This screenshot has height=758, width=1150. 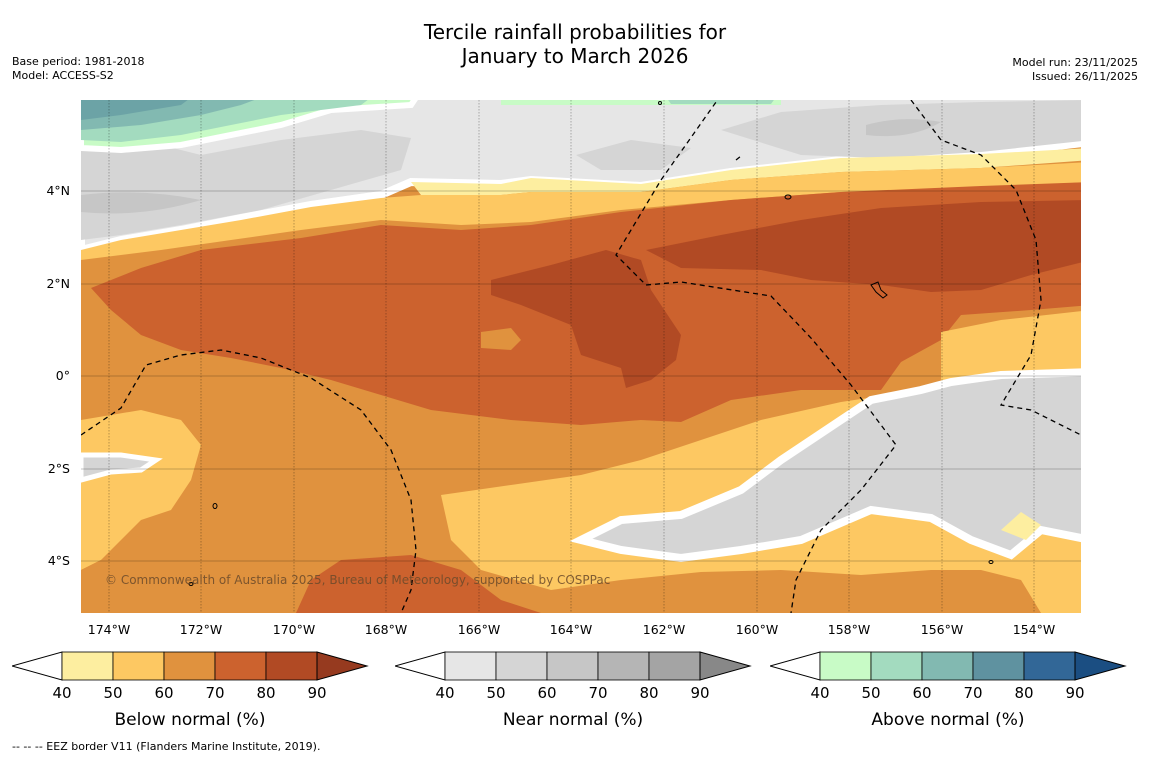 What do you see at coordinates (849, 629) in the screenshot?
I see `lon-label-158w: 158°W` at bounding box center [849, 629].